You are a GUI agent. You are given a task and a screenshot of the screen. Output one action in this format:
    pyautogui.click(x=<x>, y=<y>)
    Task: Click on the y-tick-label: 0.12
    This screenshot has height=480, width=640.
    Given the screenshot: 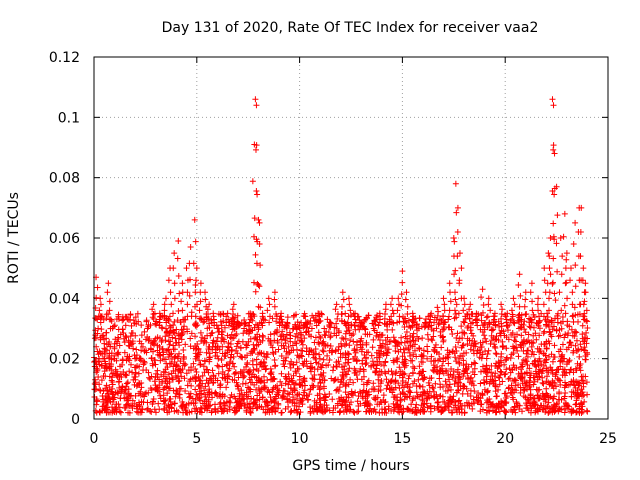 What is the action you would take?
    pyautogui.click(x=64, y=58)
    